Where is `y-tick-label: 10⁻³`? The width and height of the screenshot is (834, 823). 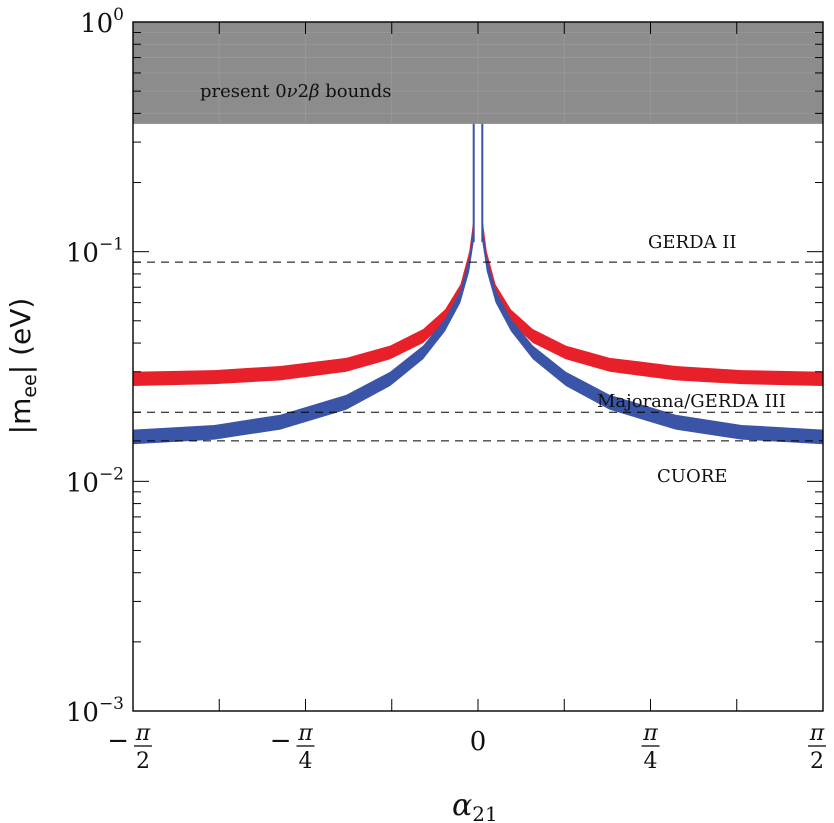
y-tick-label: 10⁻³ is located at coordinates (95, 711).